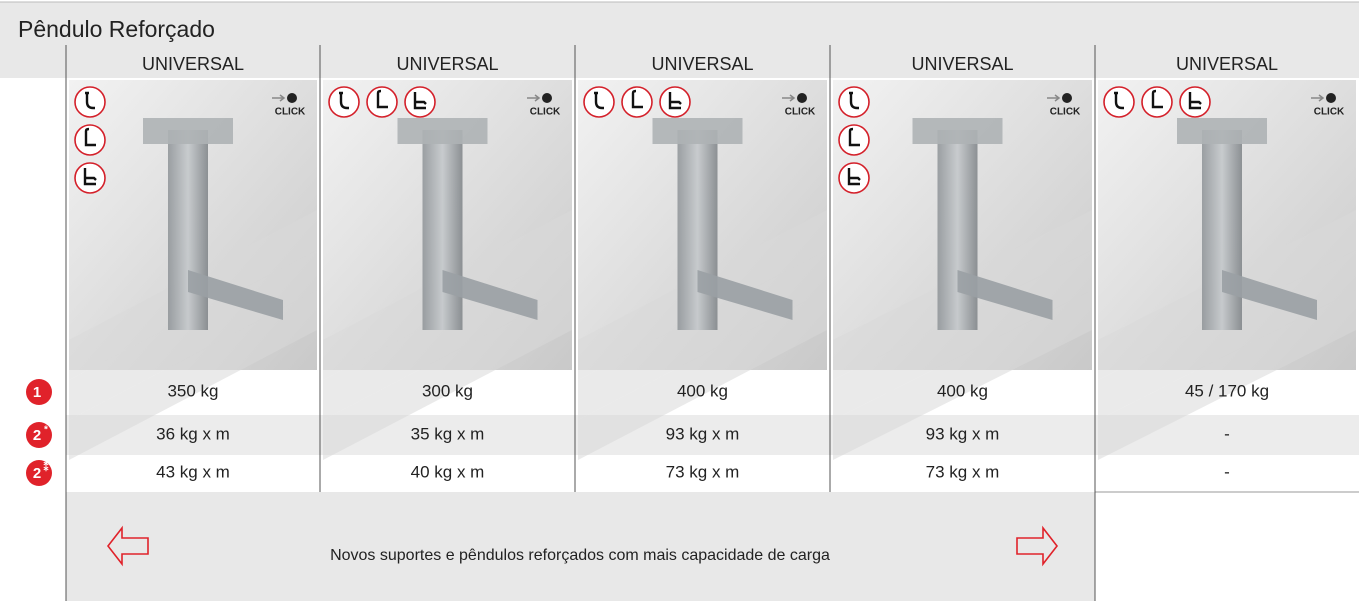 Image resolution: width=1359 pixels, height=606 pixels. I want to click on cell-value: 35 kg x m, so click(448, 433).